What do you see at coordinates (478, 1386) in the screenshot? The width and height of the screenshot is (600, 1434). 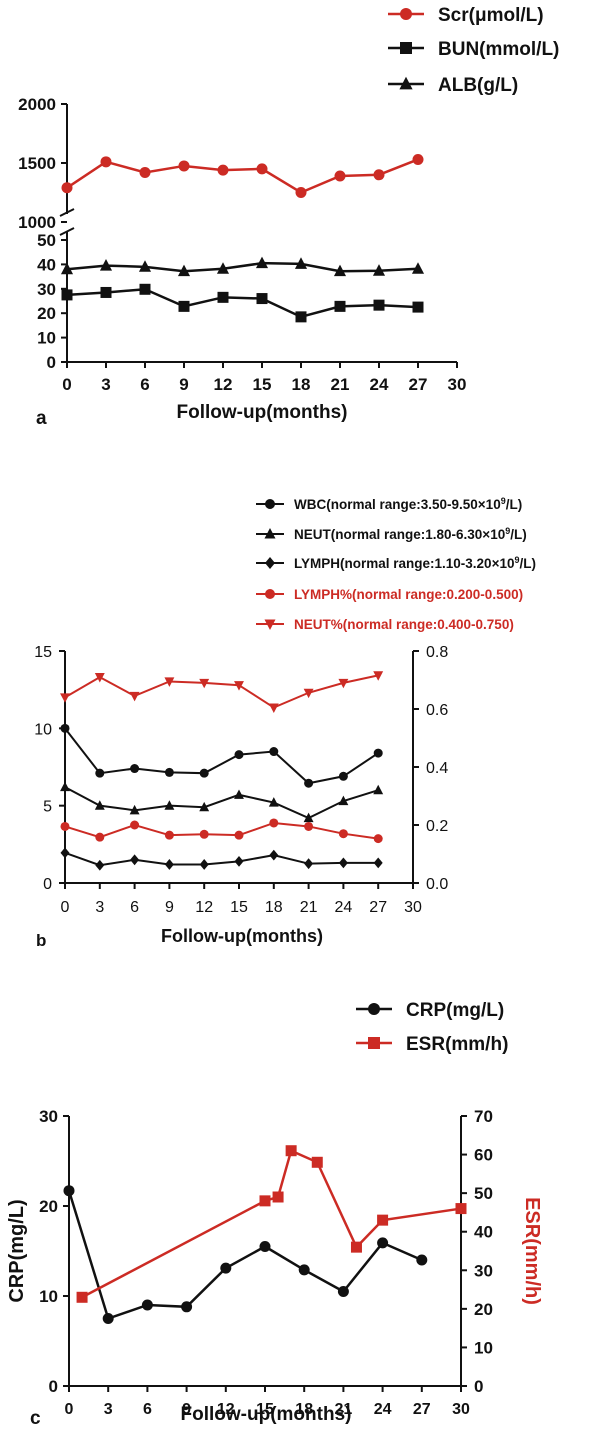 I see `y-tick-label-right: 0` at bounding box center [478, 1386].